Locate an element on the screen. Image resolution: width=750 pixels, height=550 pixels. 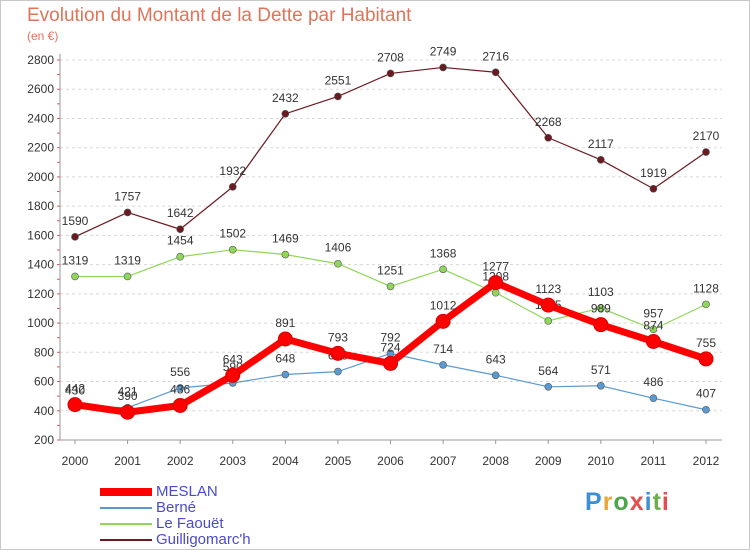
data-label-bern-: 421 is located at coordinates (128, 392).